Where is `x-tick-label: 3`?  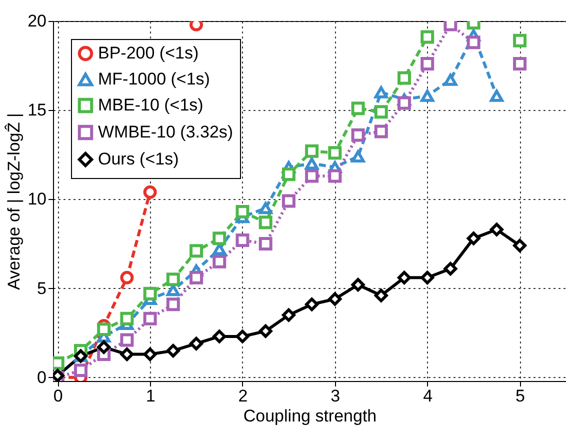
x-tick-label: 3 is located at coordinates (335, 396).